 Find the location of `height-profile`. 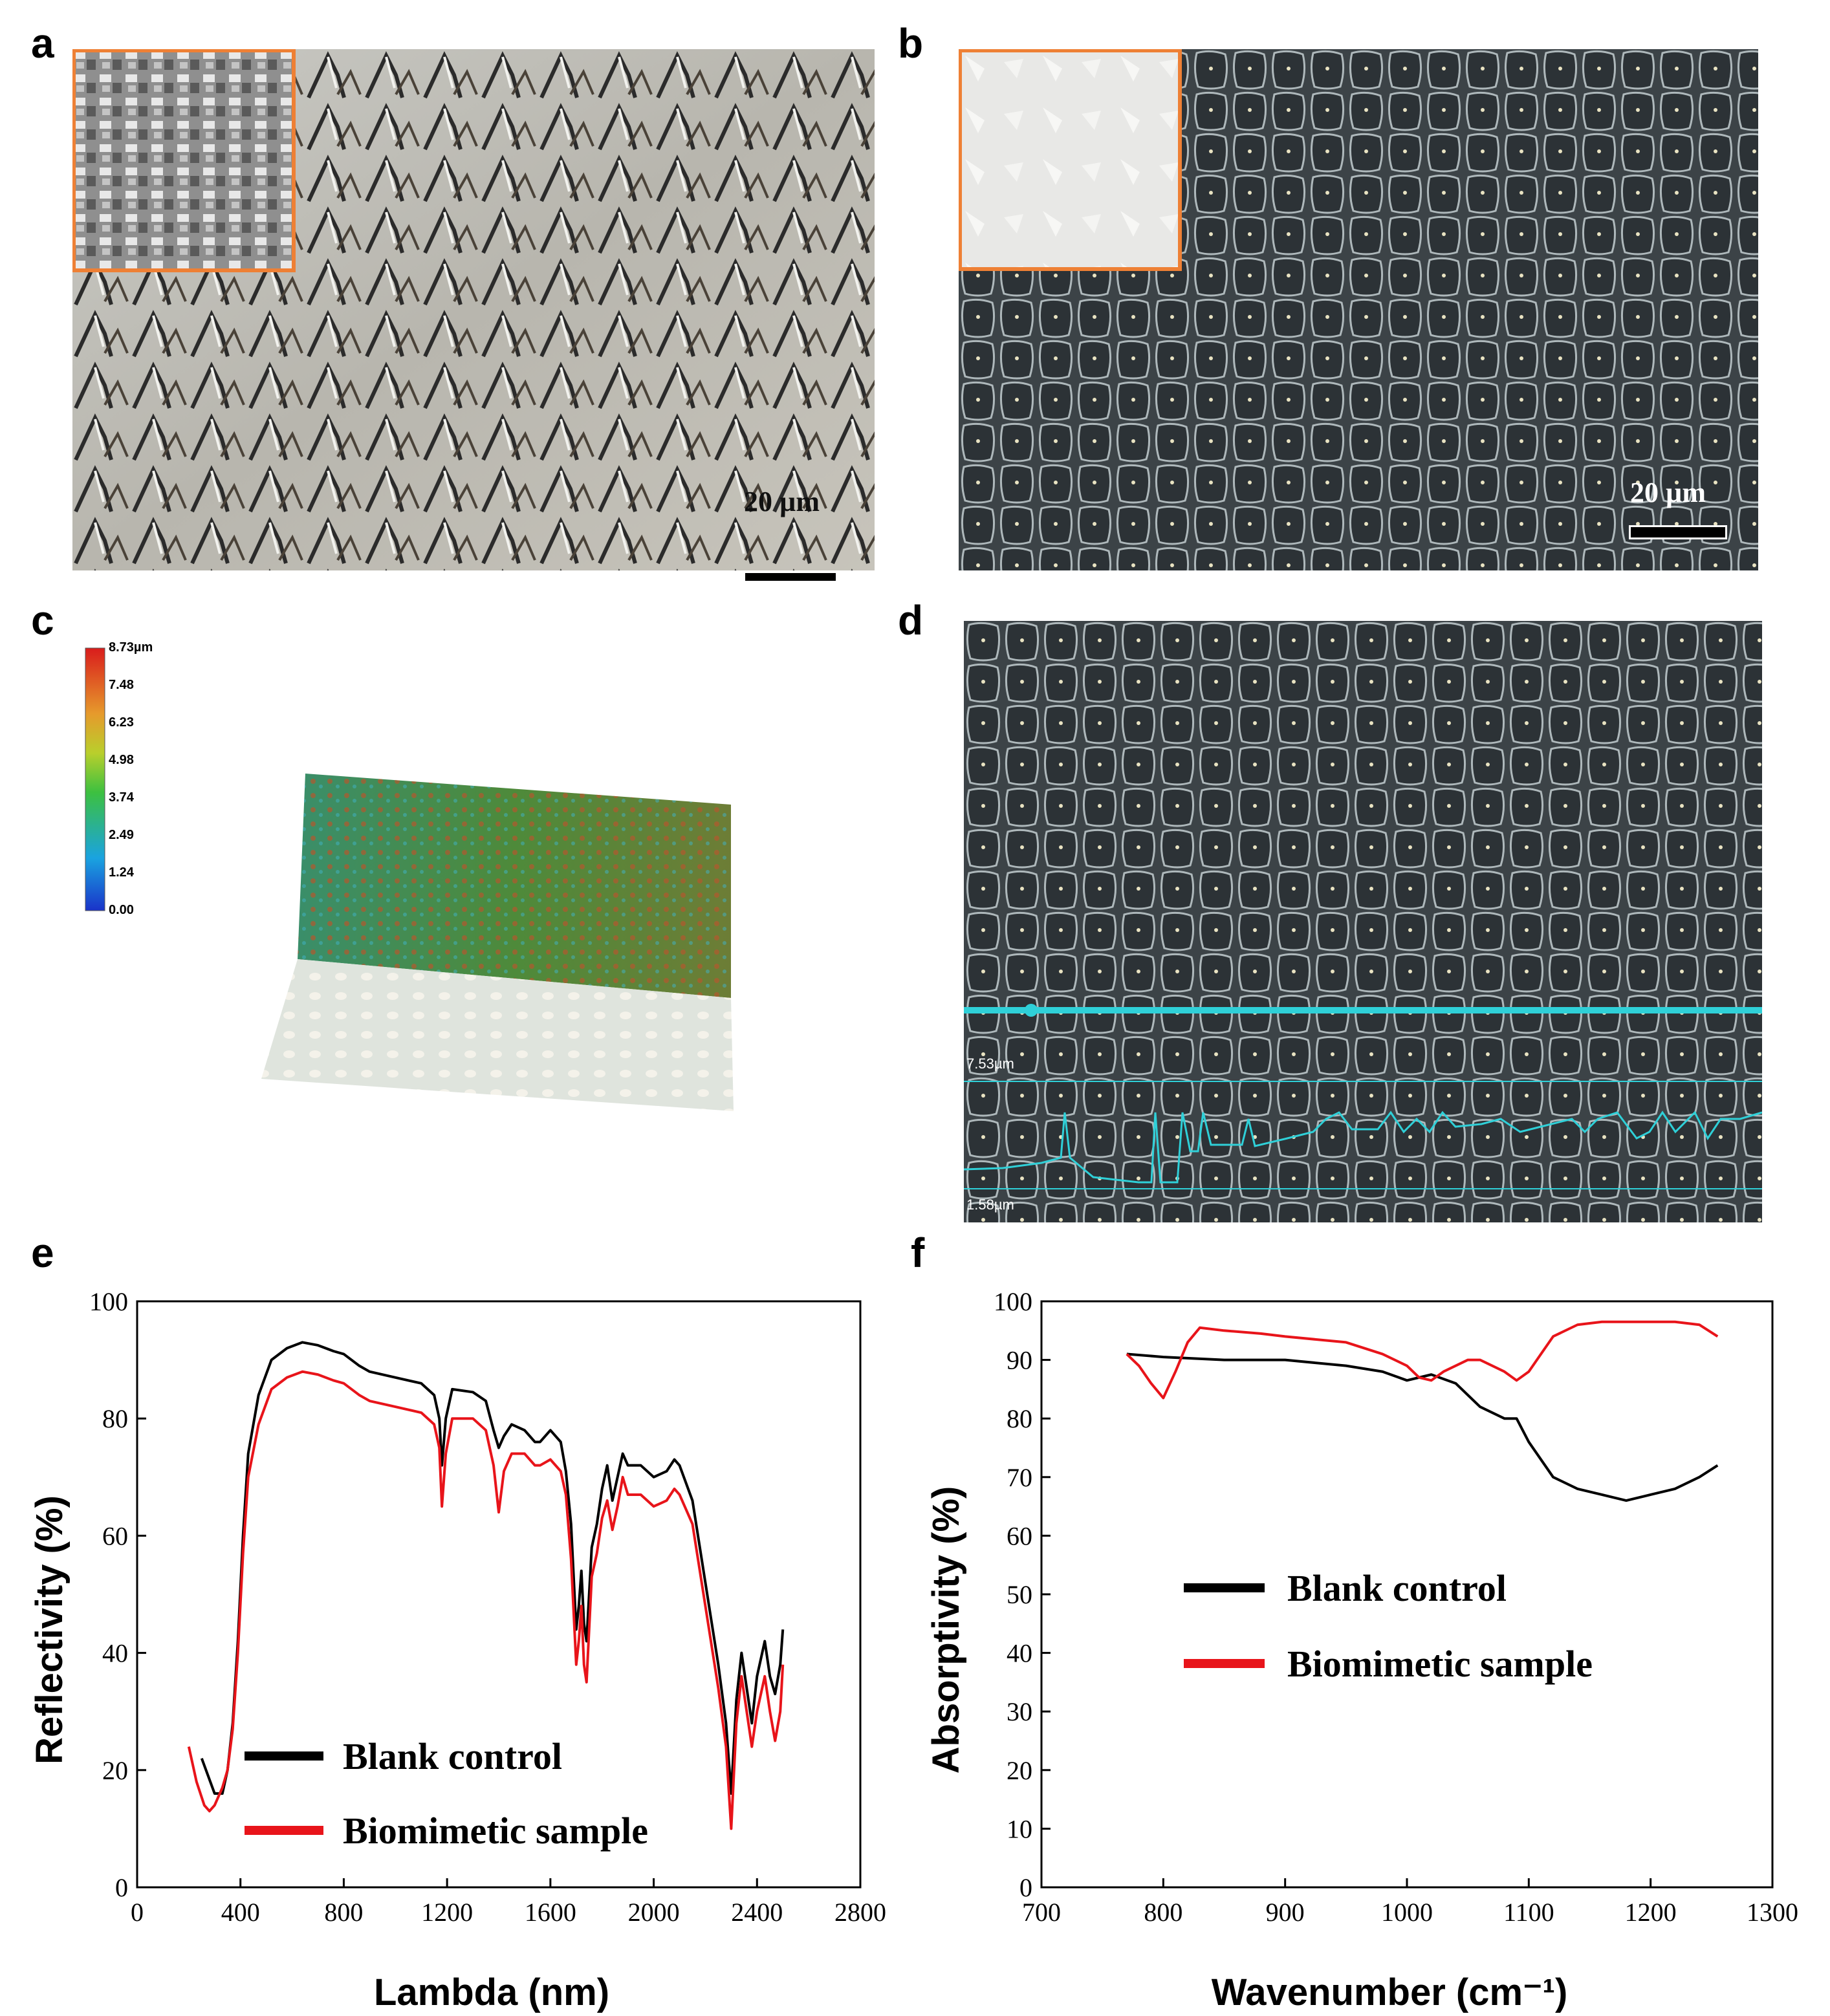

height-profile is located at coordinates (1363, 1147).